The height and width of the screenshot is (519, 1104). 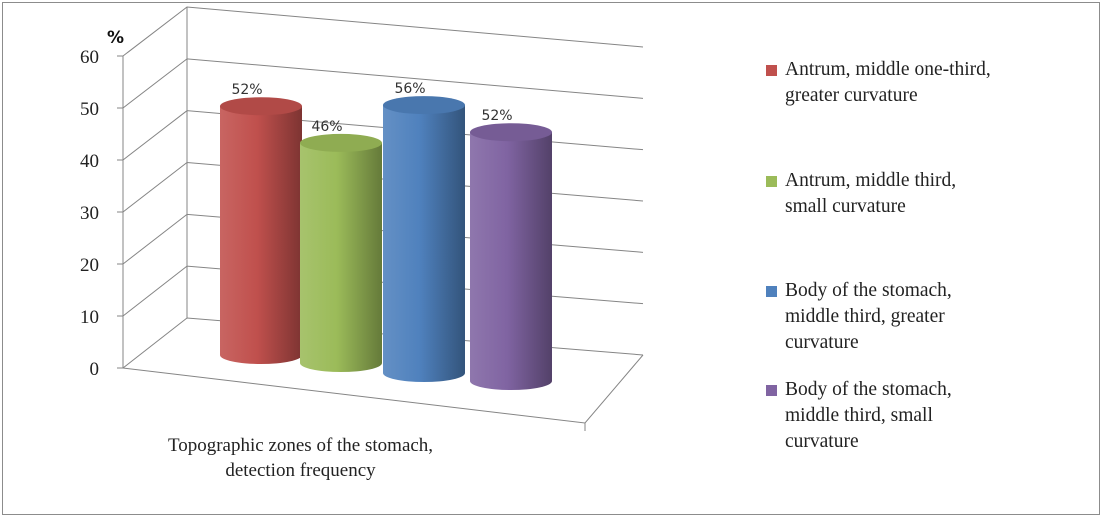 I want to click on y-tick-label: 40, so click(x=89, y=161).